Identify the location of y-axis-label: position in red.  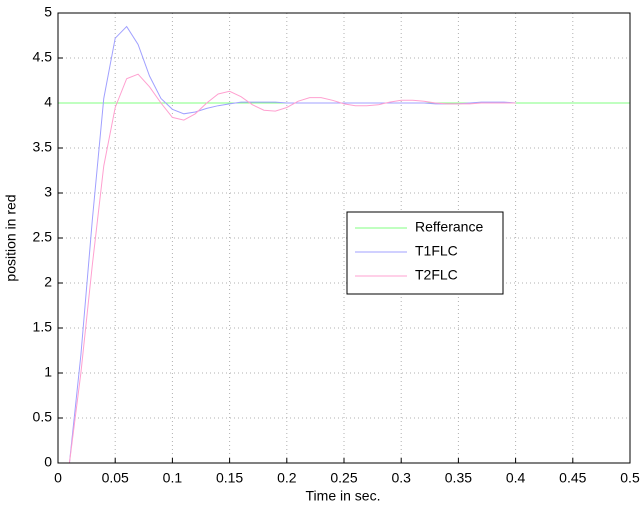
(11, 237).